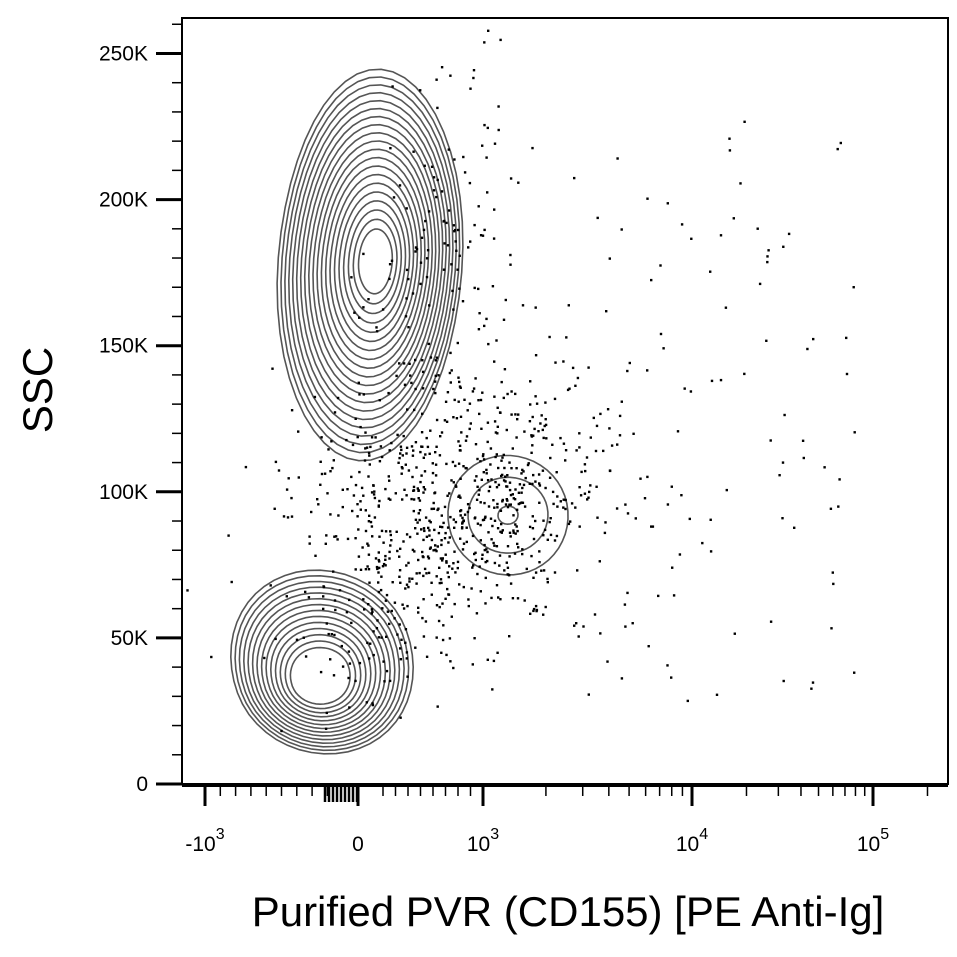 The width and height of the screenshot is (957, 957). I want to click on y-axis: 0 50K 100K 150K 200K 250K, so click(140, 409).